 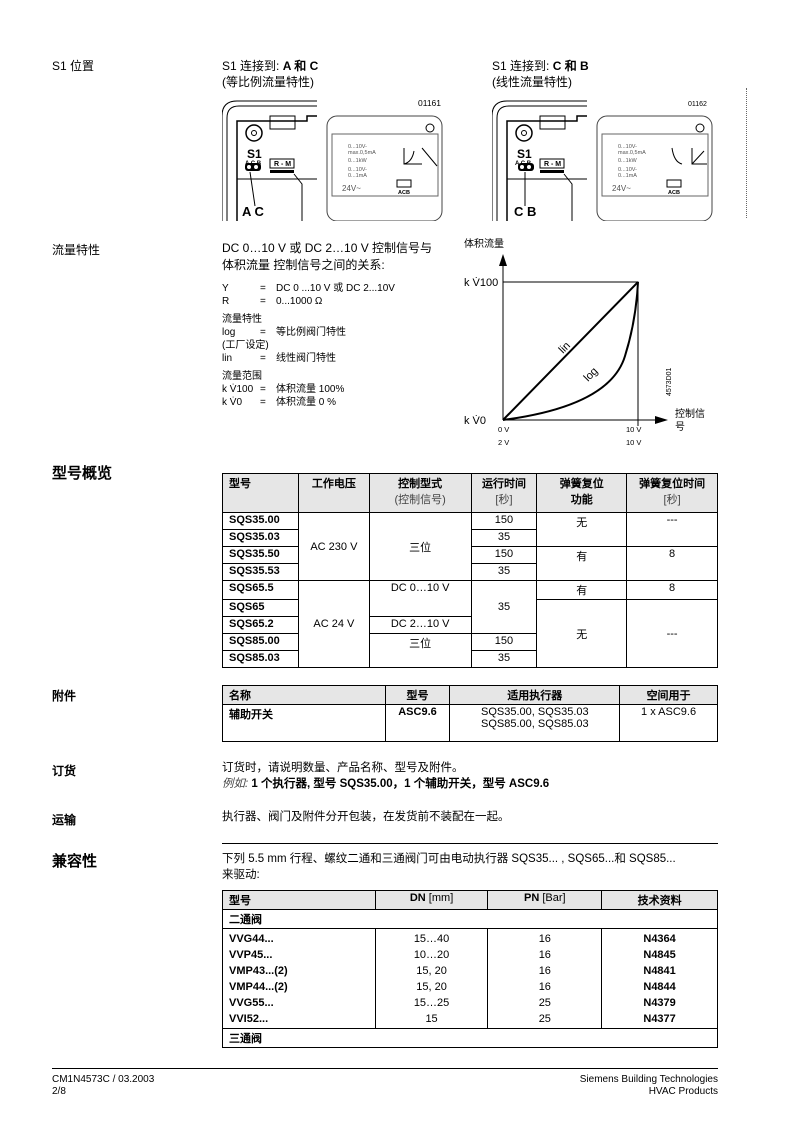 What do you see at coordinates (333, 546) in the screenshot?
I see `voltage-cell: AC 230 V` at bounding box center [333, 546].